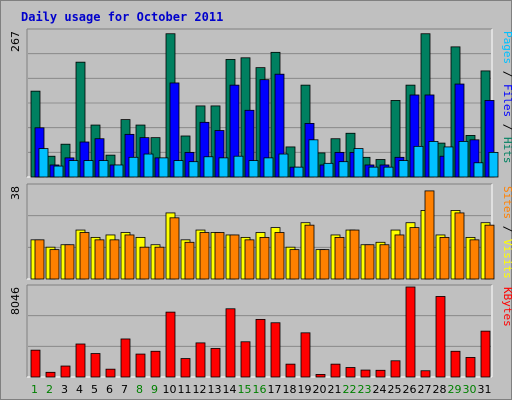 The width and height of the screenshot is (512, 401). I want to click on day-label-10: 10, so click(170, 389).